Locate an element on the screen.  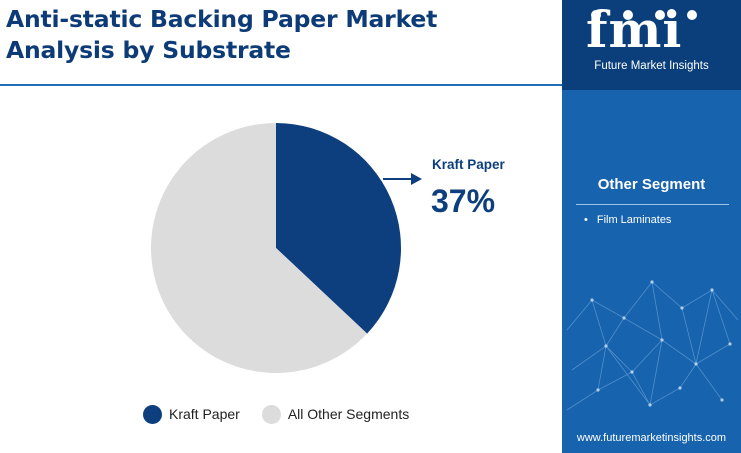
callout-value: 37% is located at coordinates (463, 201).